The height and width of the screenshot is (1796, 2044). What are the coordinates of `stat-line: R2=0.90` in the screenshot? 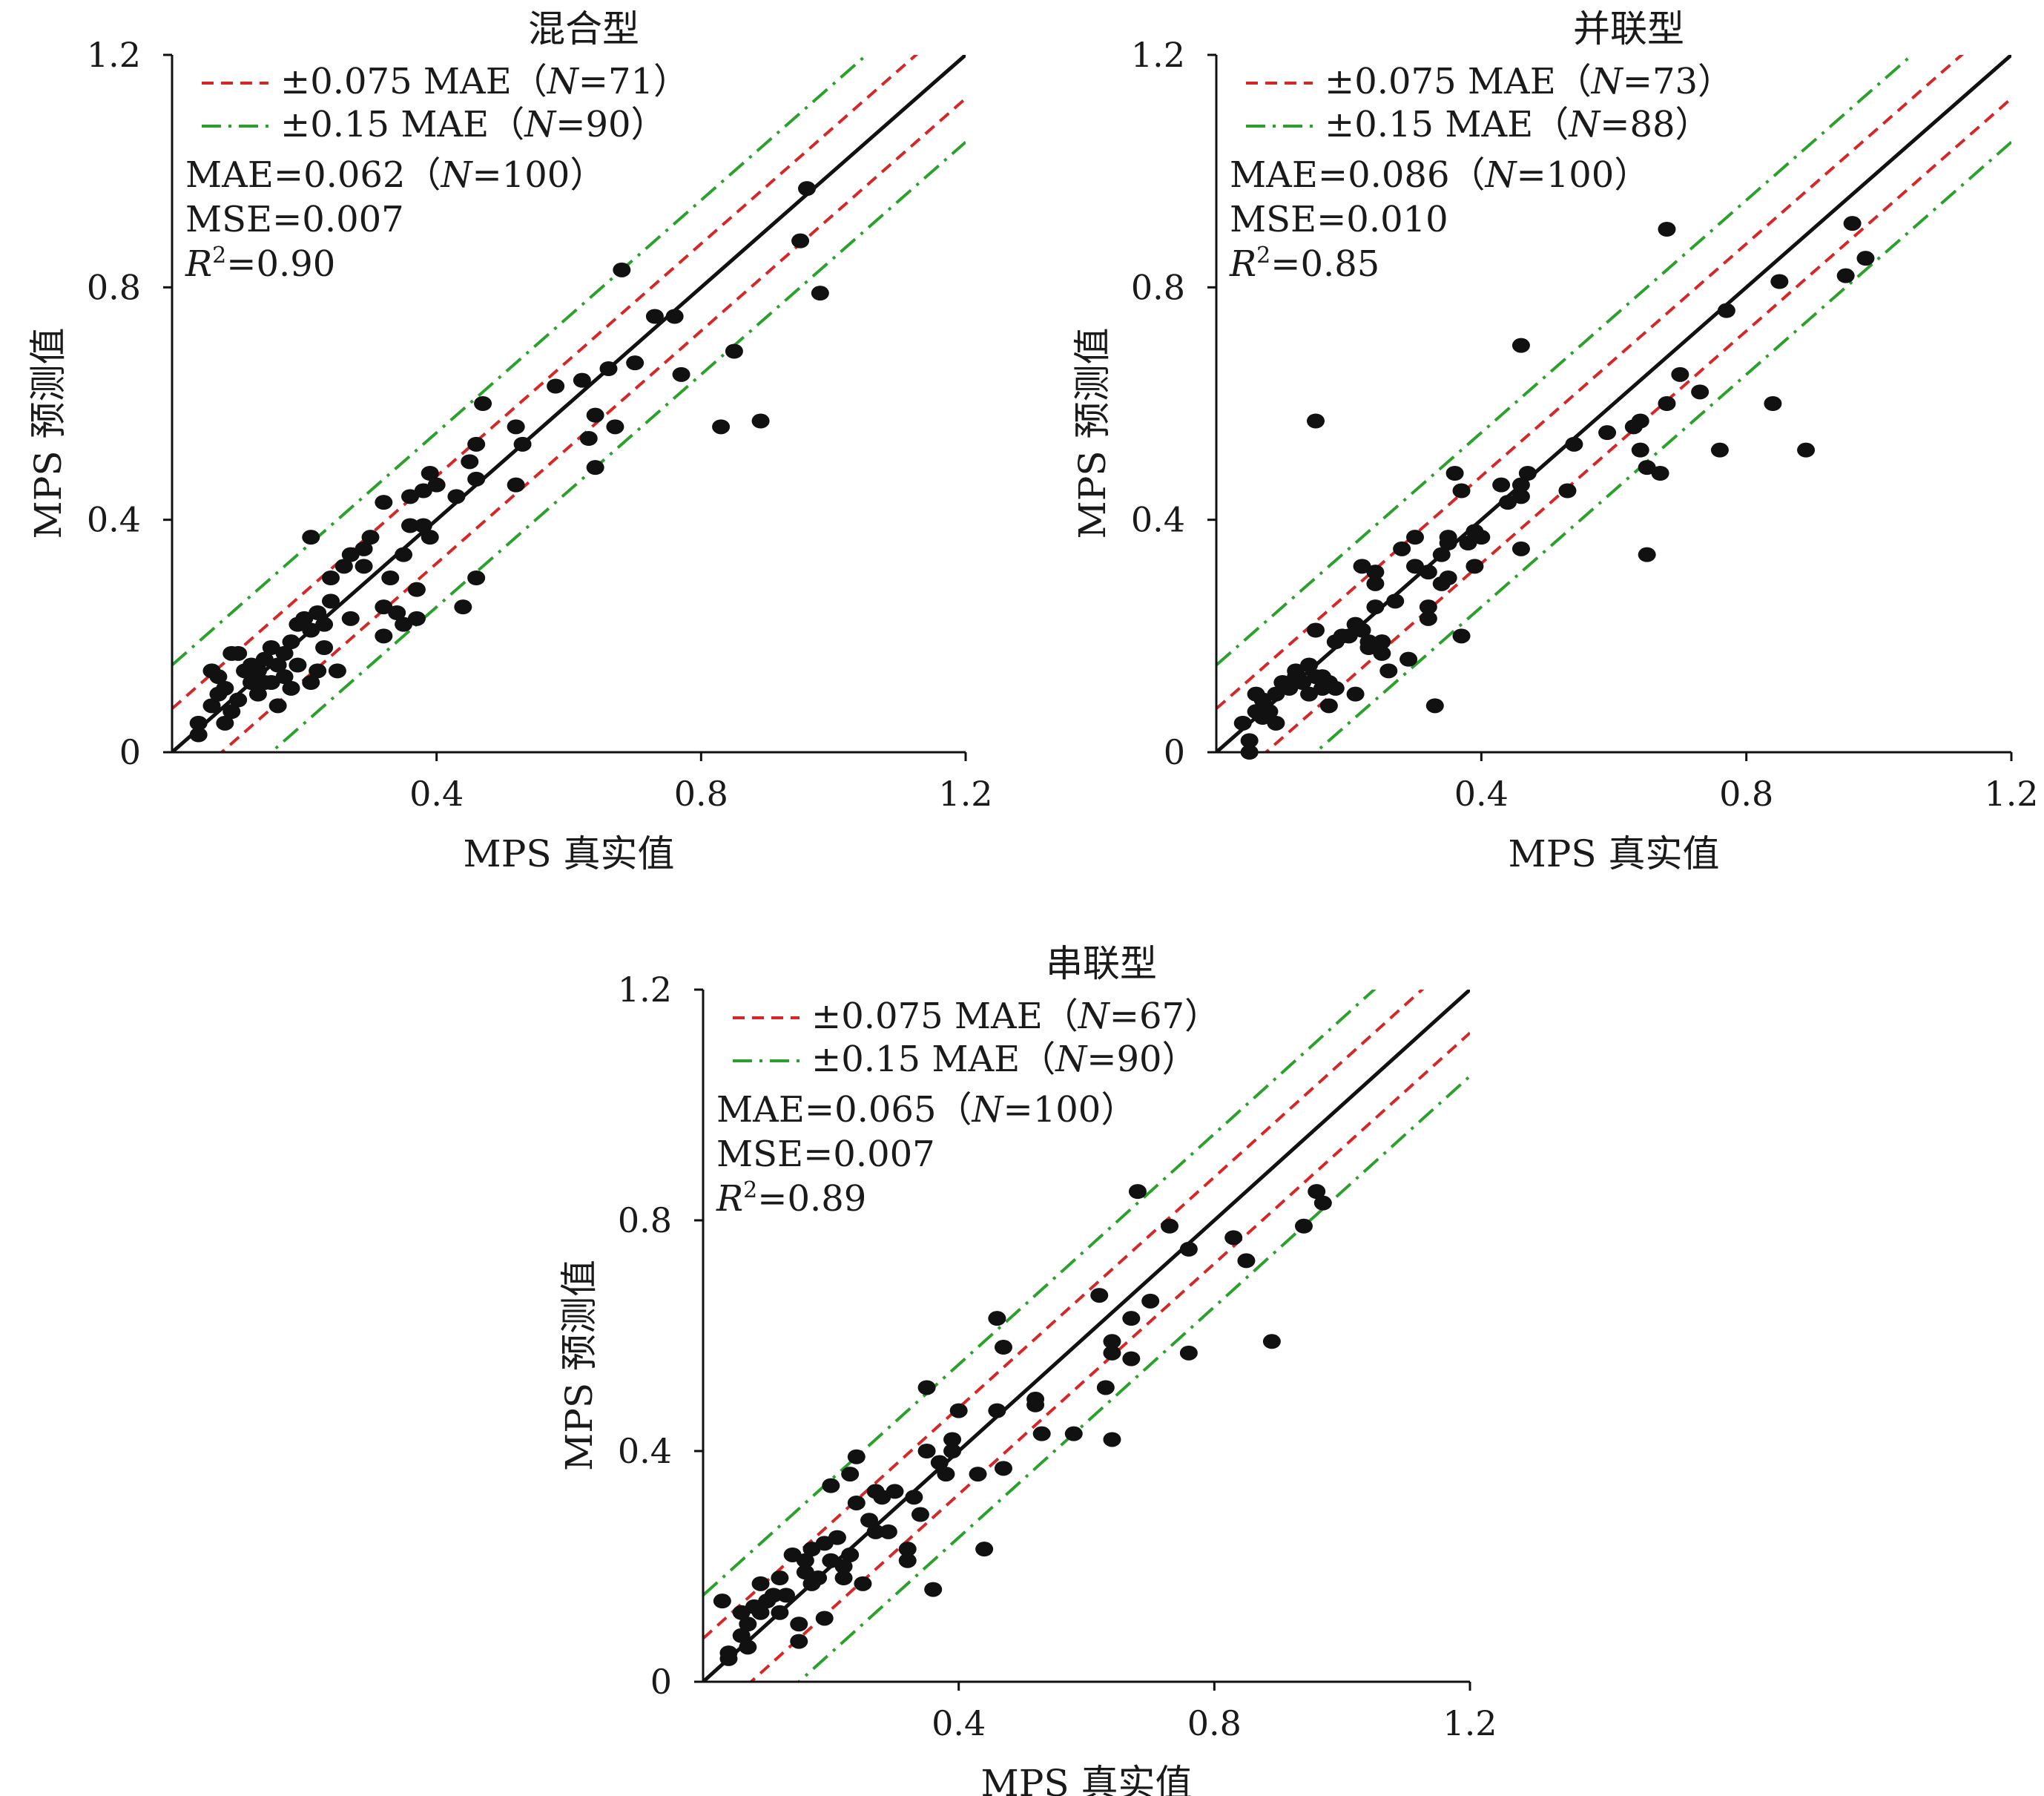 It's located at (260, 264).